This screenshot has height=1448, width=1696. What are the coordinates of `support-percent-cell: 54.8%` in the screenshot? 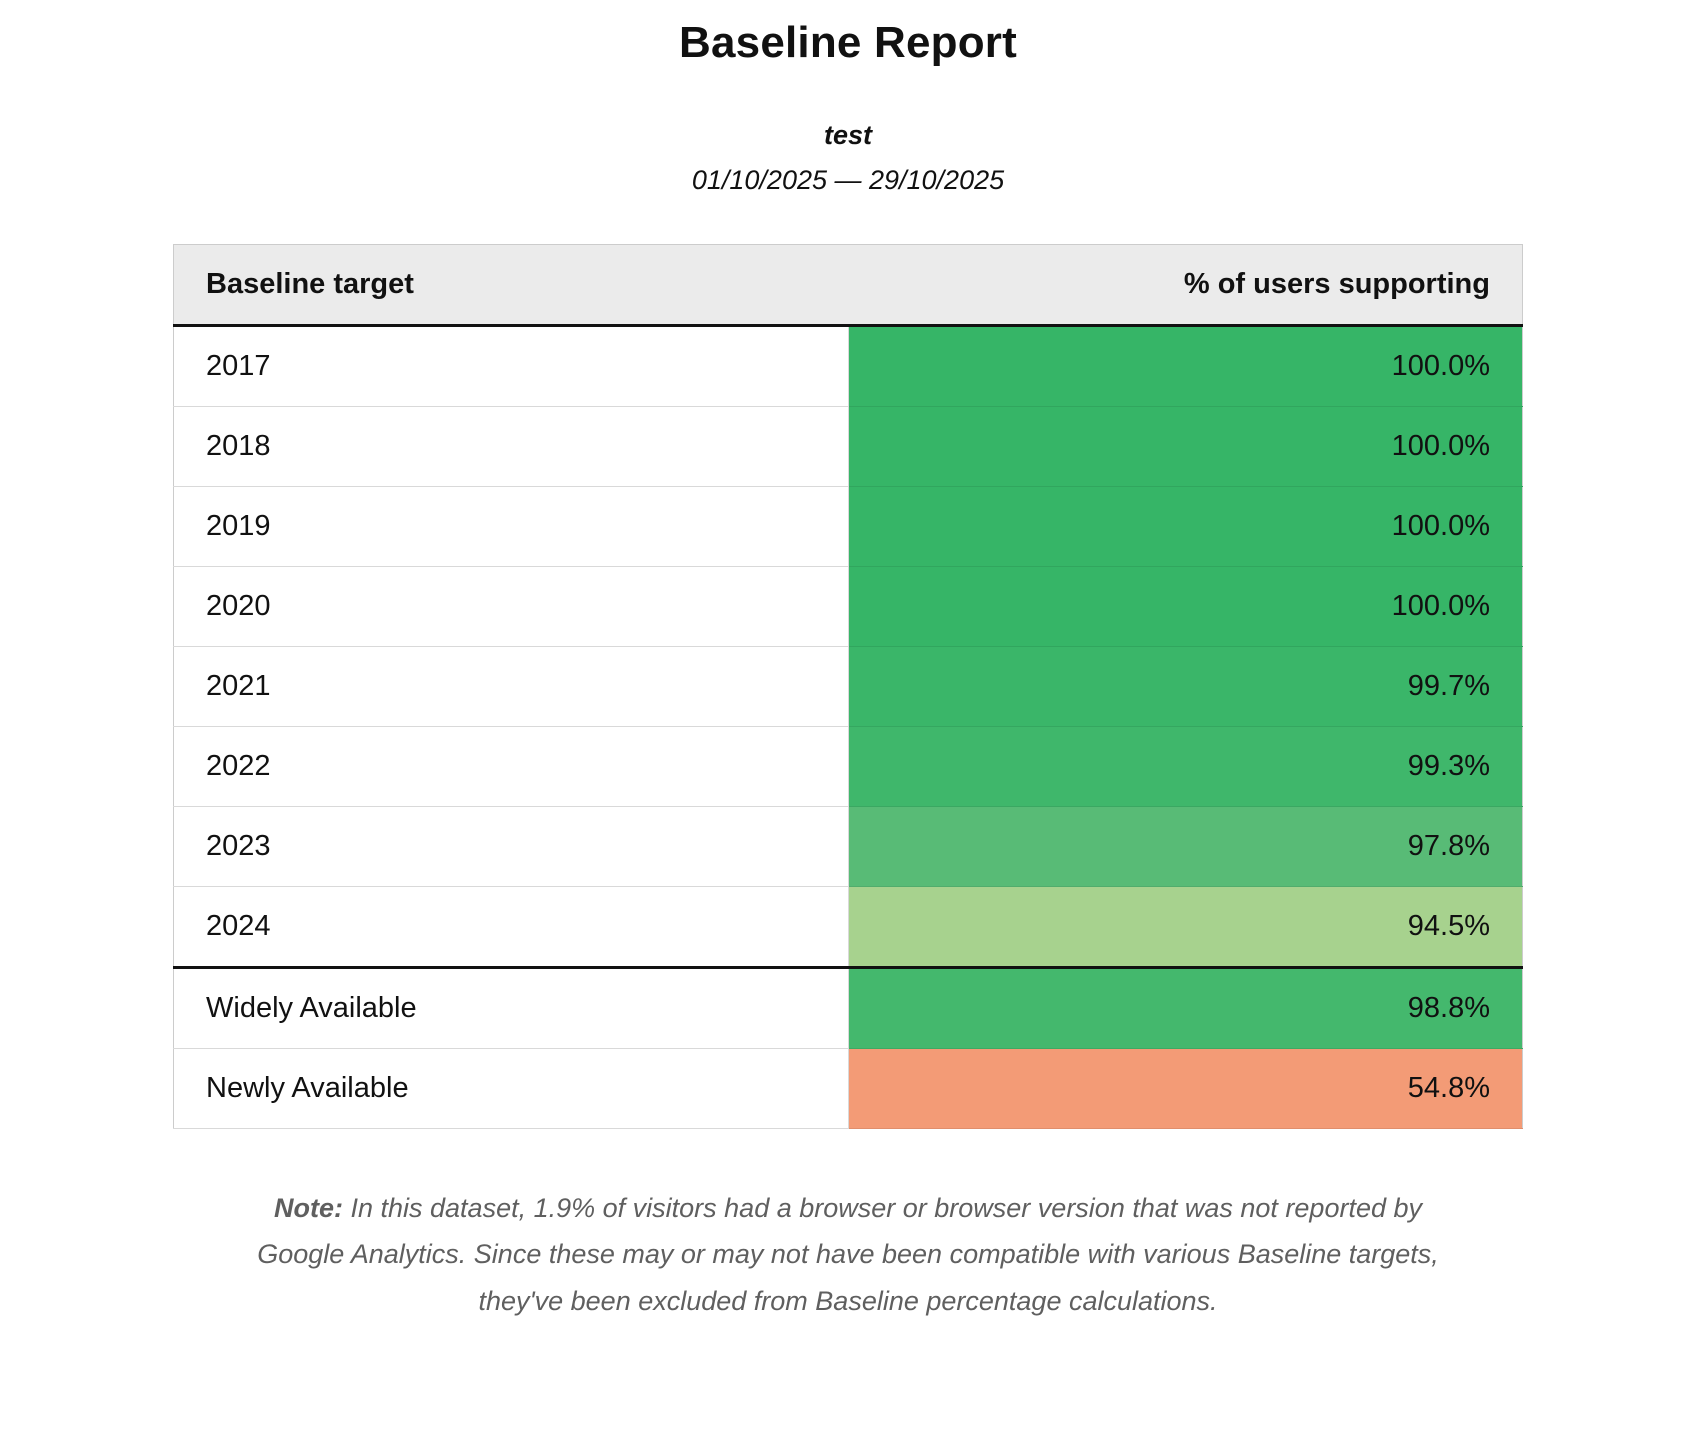 It's located at (1185, 1088).